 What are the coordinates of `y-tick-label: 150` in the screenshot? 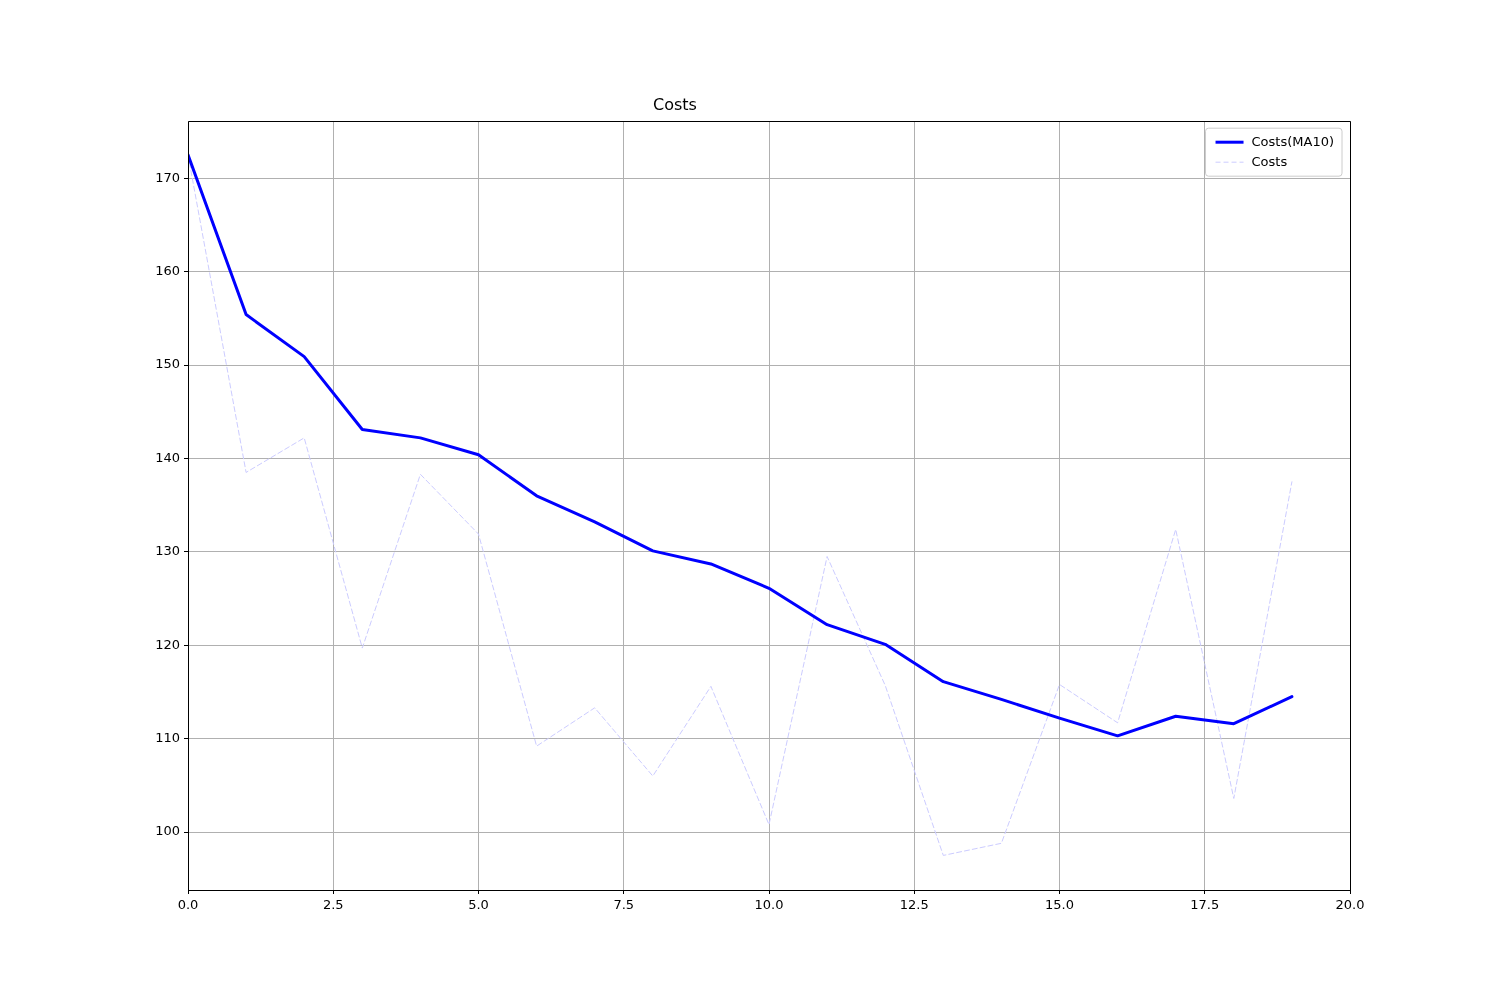 It's located at (167, 364).